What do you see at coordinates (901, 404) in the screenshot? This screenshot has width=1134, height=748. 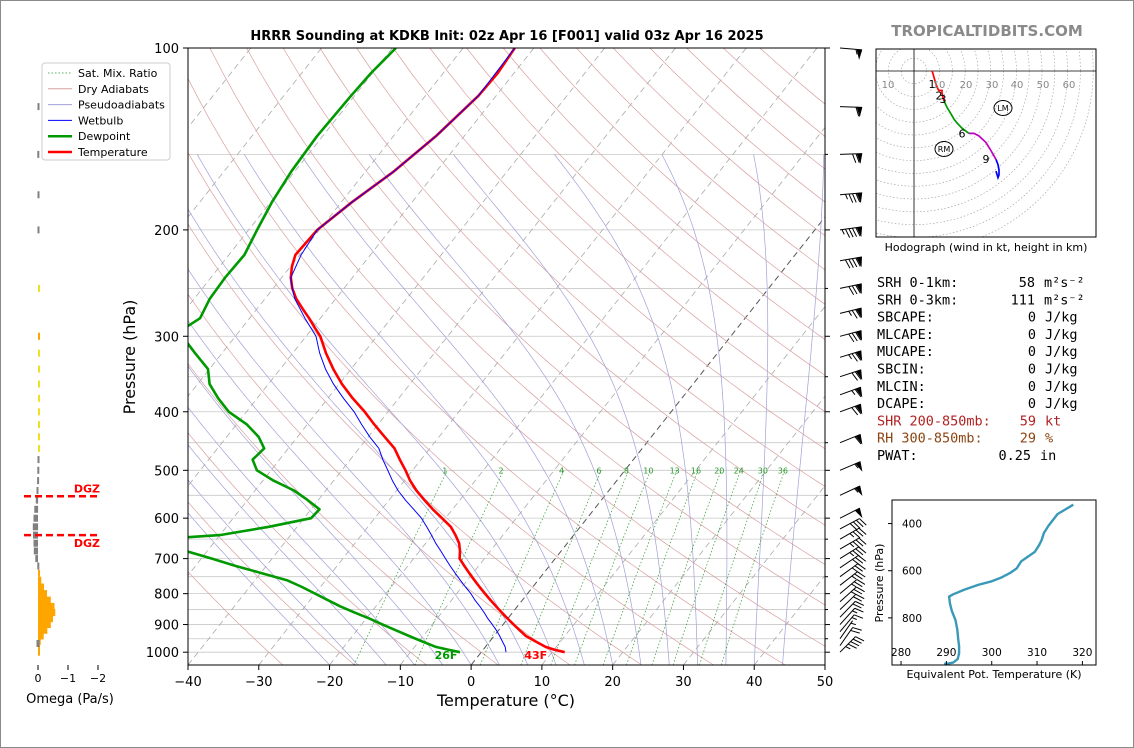 I see `stat-label: DCAPE:` at bounding box center [901, 404].